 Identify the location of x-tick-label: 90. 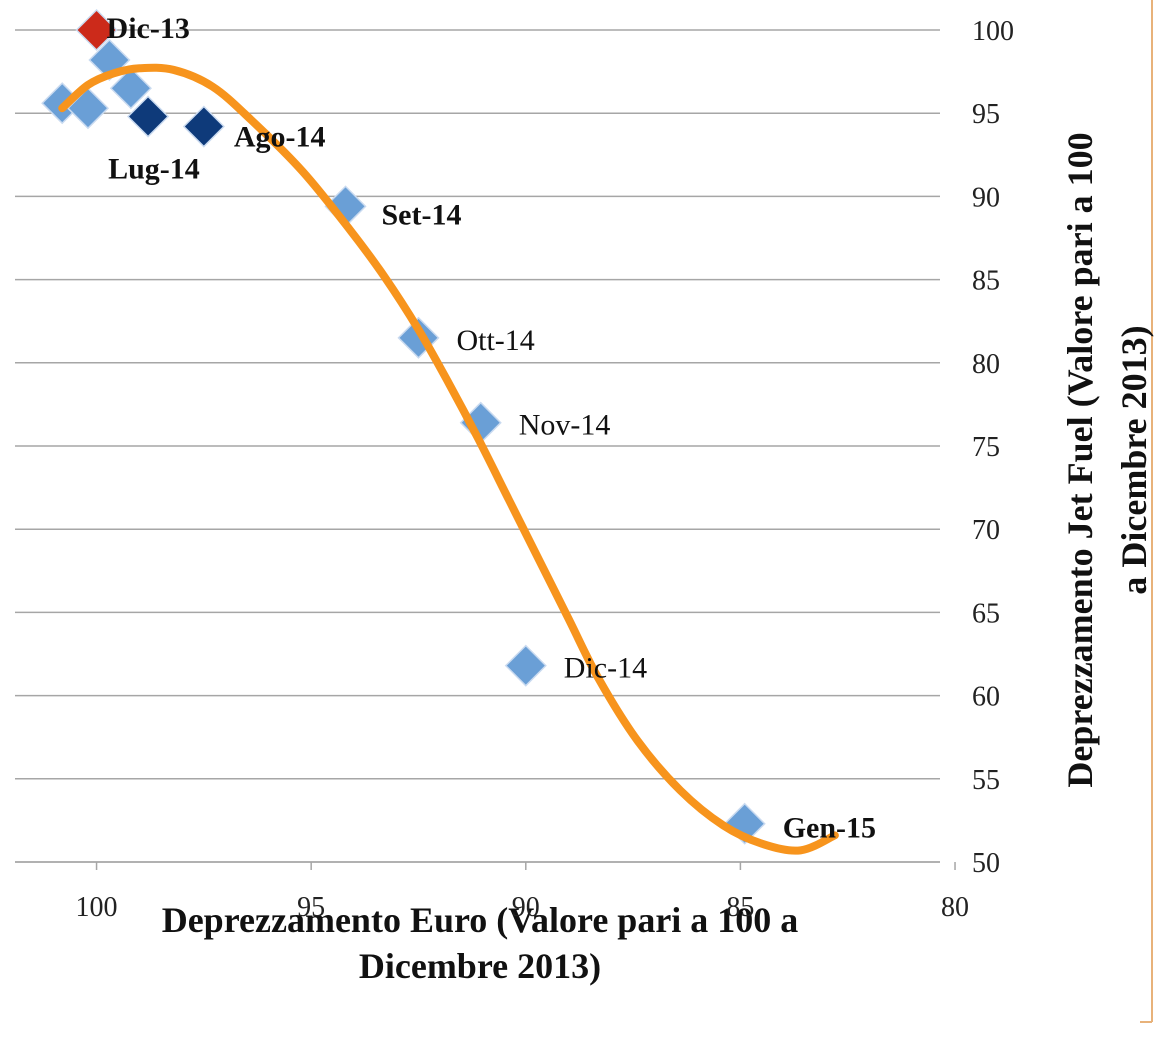
(526, 907).